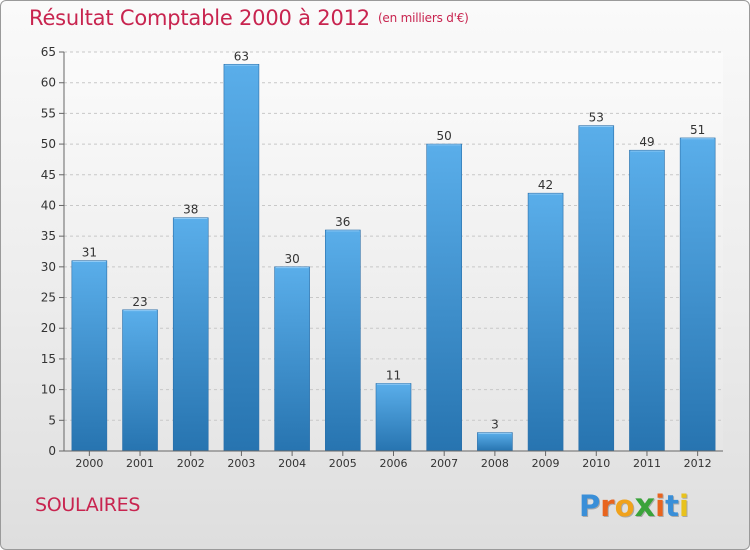  Describe the element at coordinates (291, 259) in the screenshot. I see `bar-value-label: 30` at that location.